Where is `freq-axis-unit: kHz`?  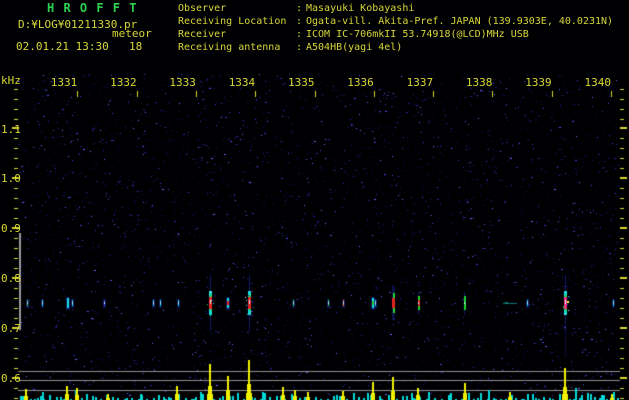
freq-axis-unit: kHz is located at coordinates (11, 80).